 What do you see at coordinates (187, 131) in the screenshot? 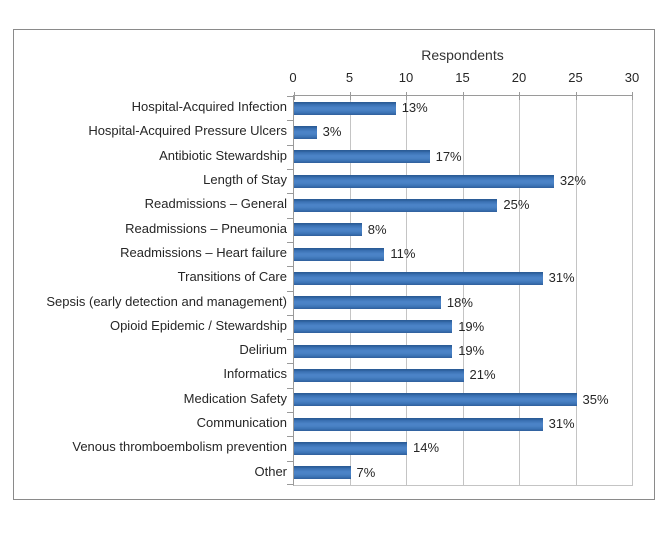
I see `category-label: Hospital-Acquired Pressure Ulcers` at bounding box center [187, 131].